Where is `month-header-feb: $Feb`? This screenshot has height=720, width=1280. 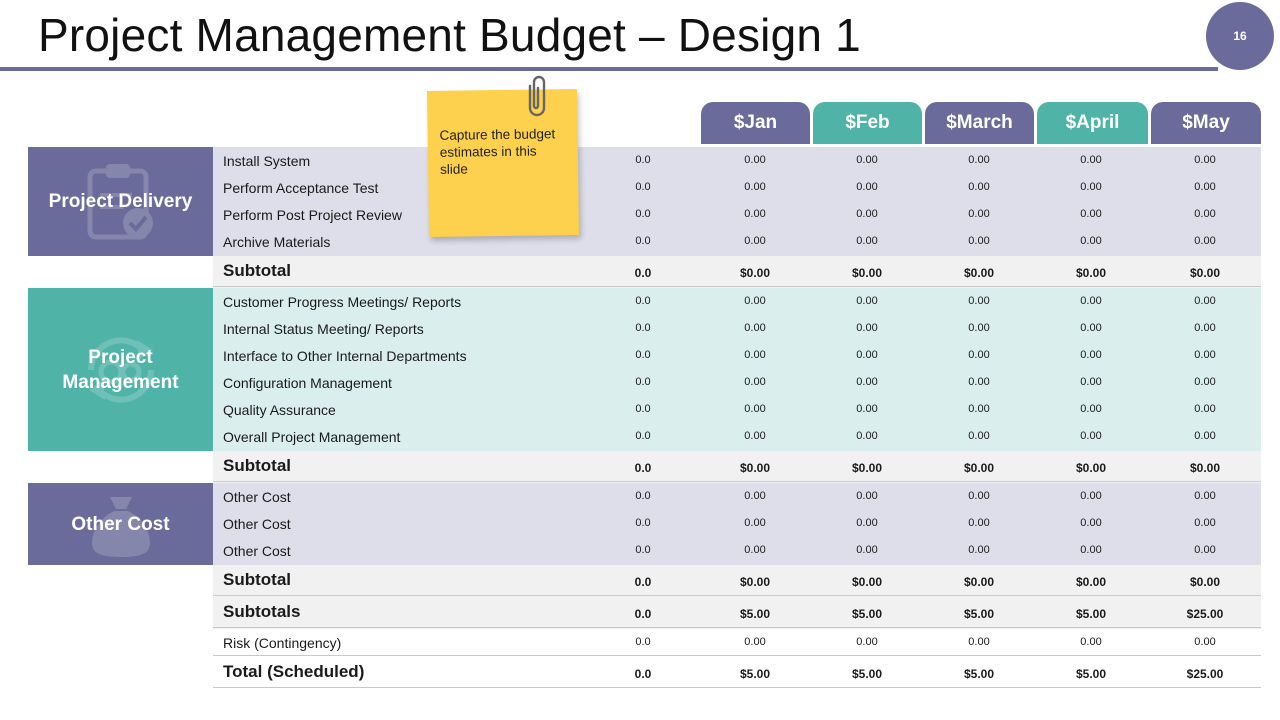 month-header-feb: $Feb is located at coordinates (867, 123).